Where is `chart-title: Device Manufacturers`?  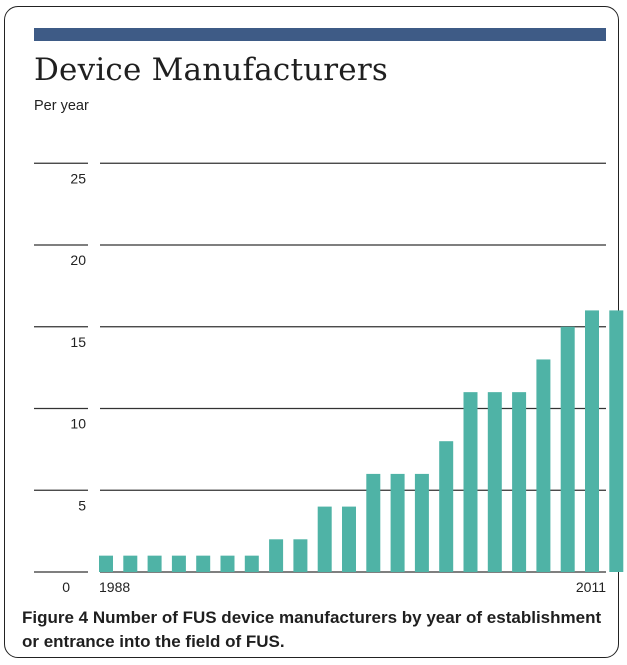
chart-title: Device Manufacturers is located at coordinates (211, 70).